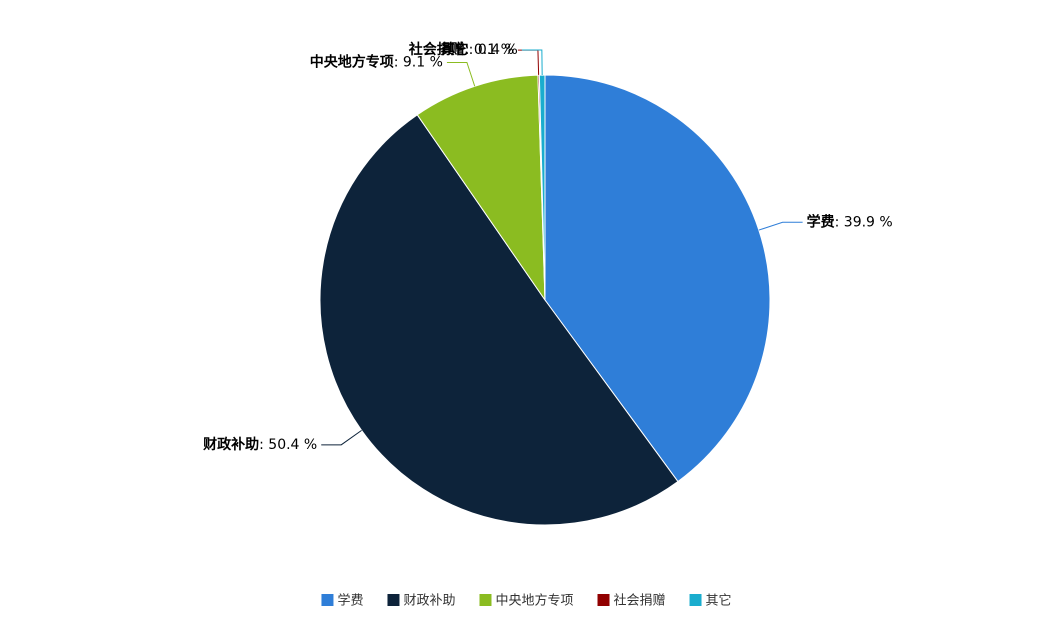 This screenshot has height=632, width=1053. I want to click on label-name: 社会捐赠, so click(436, 49).